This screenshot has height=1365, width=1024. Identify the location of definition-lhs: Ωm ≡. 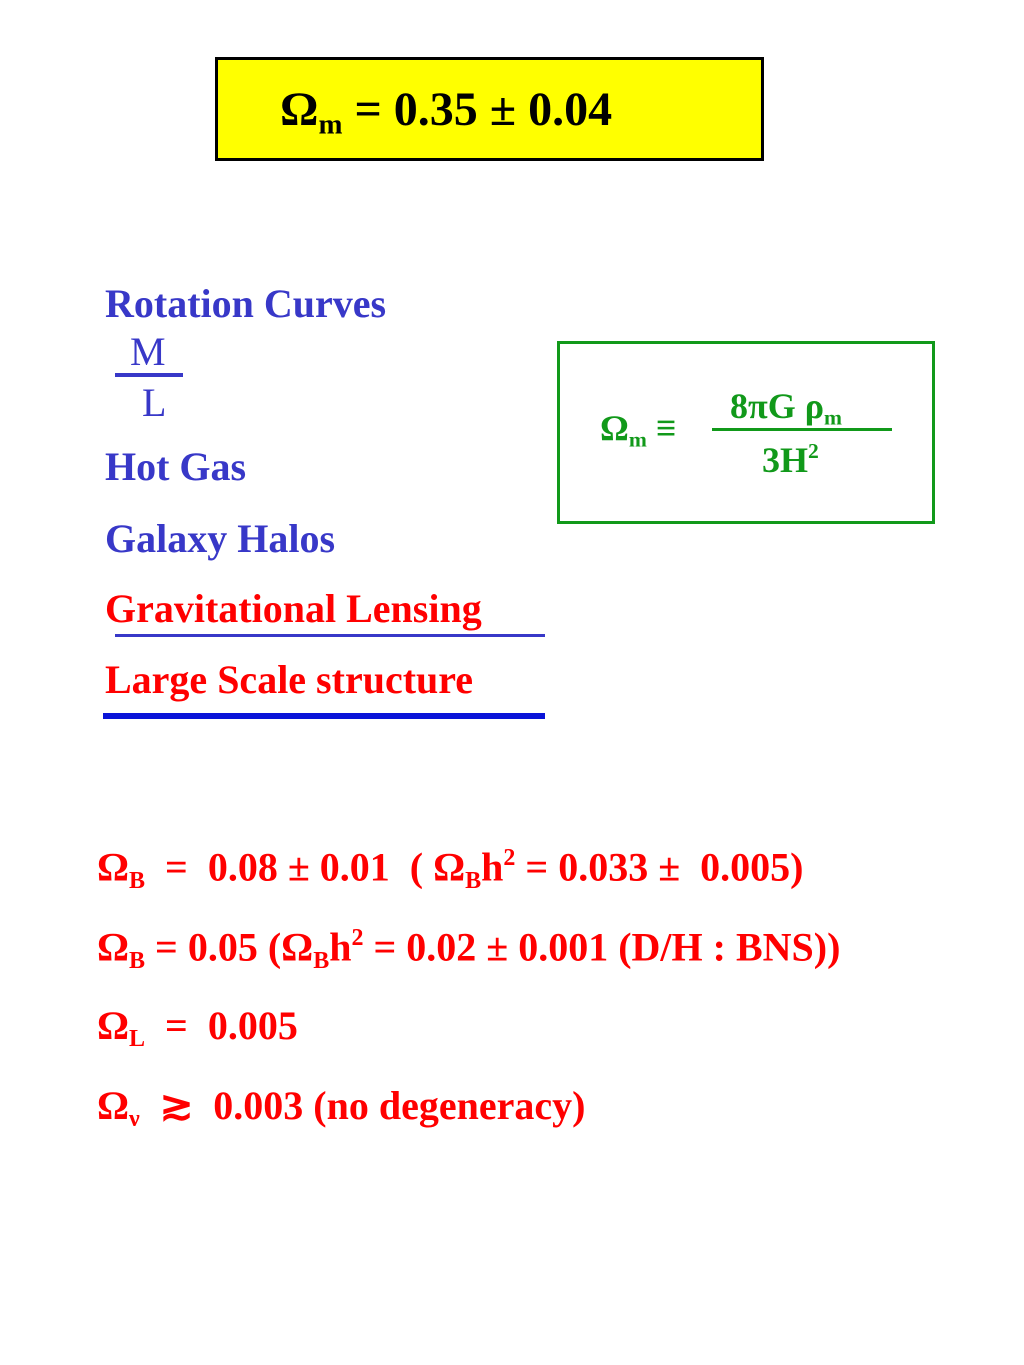
(638, 430).